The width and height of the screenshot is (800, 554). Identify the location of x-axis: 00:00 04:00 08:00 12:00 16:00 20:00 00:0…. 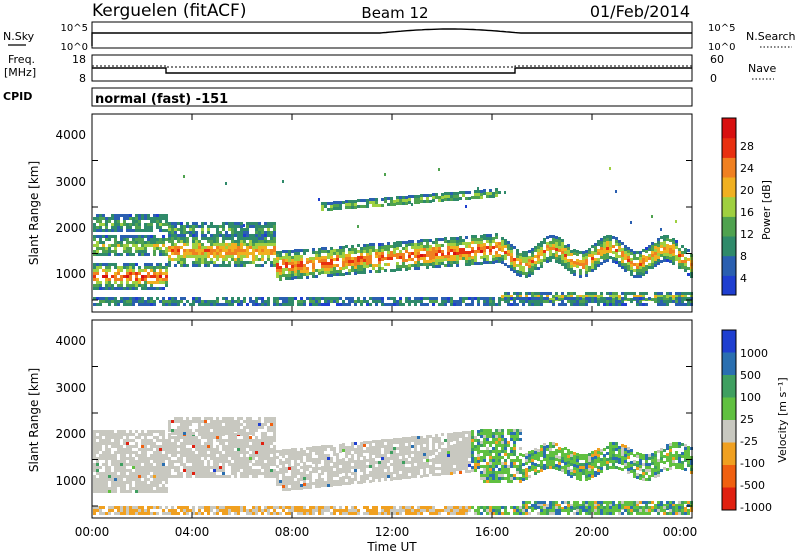
(386, 539).